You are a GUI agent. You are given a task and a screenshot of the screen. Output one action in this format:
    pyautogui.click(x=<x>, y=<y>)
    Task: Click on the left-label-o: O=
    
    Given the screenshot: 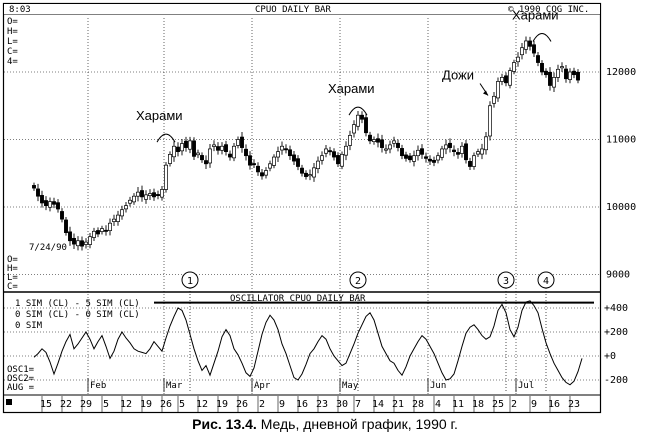 What is the action you would take?
    pyautogui.click(x=12, y=22)
    